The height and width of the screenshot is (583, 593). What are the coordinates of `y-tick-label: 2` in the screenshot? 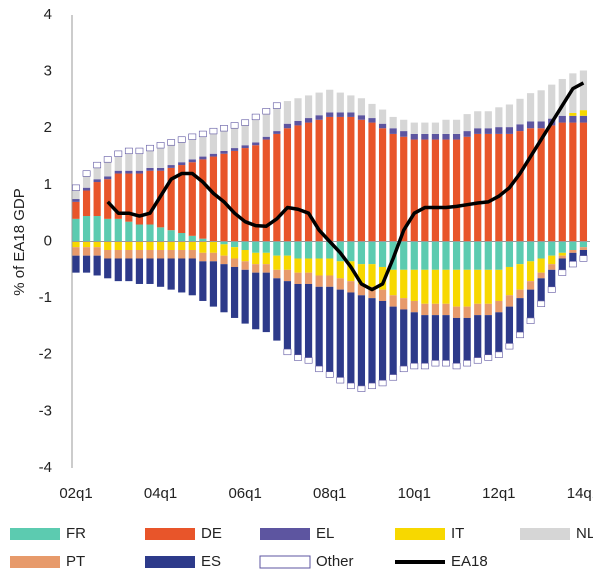 It's located at (48, 127).